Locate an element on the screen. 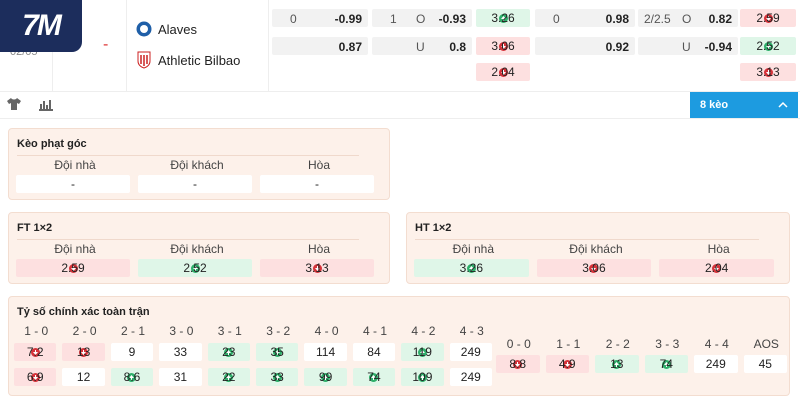 The height and width of the screenshot is (400, 800). odds-box: U -0.94 is located at coordinates (688, 46).